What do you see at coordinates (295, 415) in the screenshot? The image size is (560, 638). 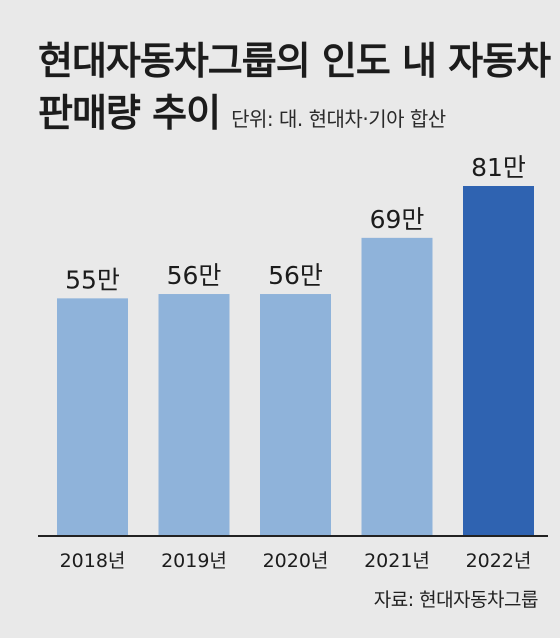 I see `bar-2020년` at bounding box center [295, 415].